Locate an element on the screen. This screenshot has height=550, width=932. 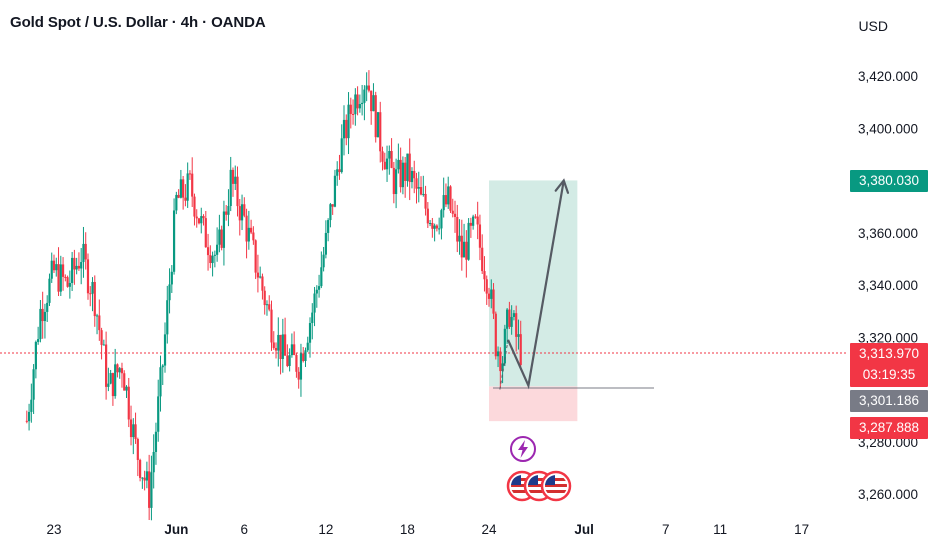
x-tick-label: 18 is located at coordinates (407, 529).